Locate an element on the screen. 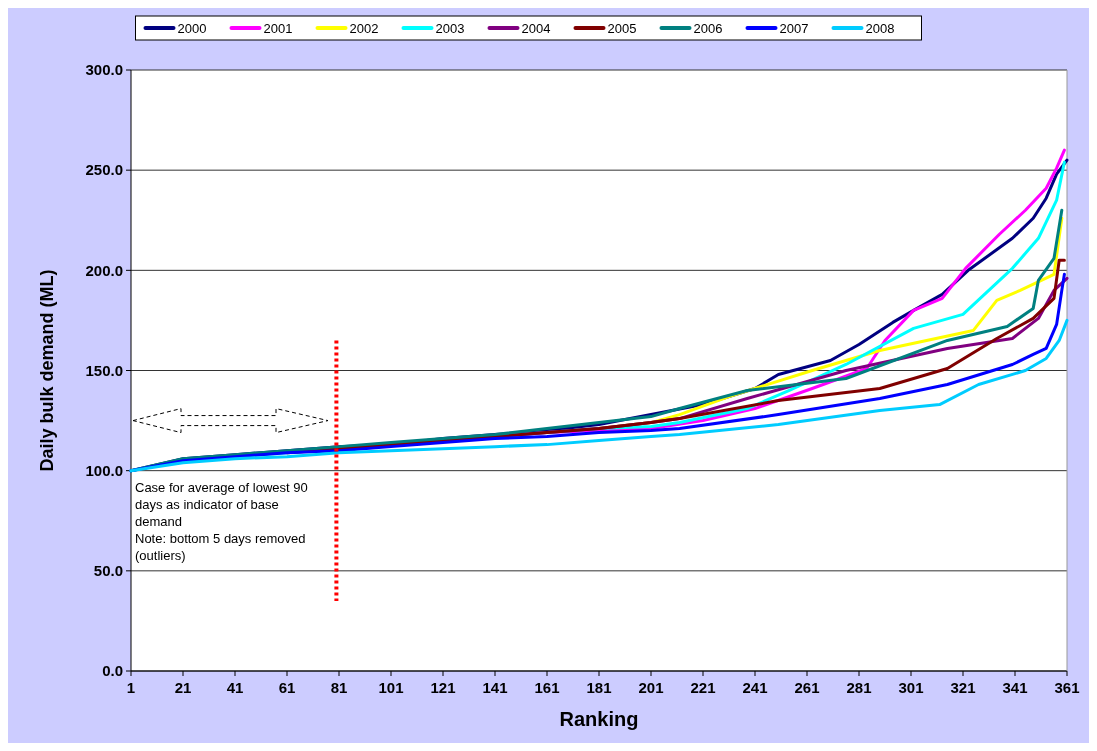  y-tick-label: 100.0 is located at coordinates (104, 470).